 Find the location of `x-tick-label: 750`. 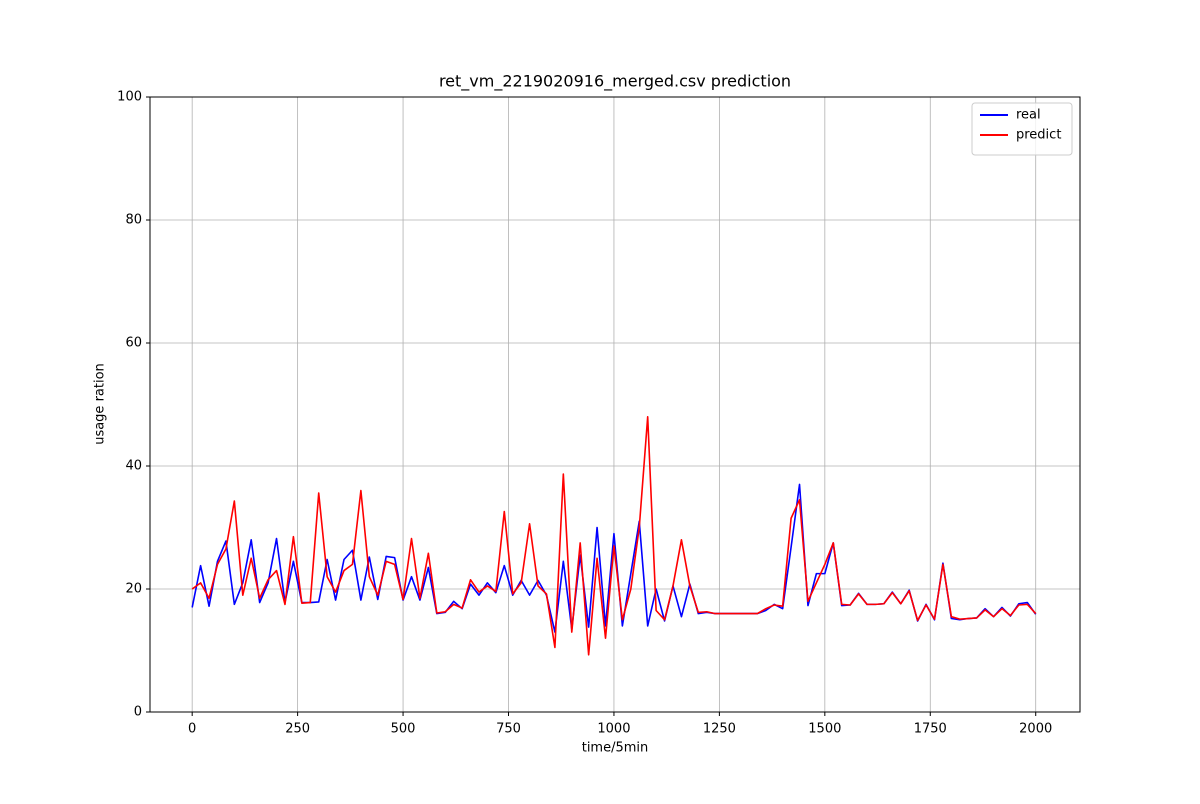

x-tick-label: 750 is located at coordinates (508, 729).